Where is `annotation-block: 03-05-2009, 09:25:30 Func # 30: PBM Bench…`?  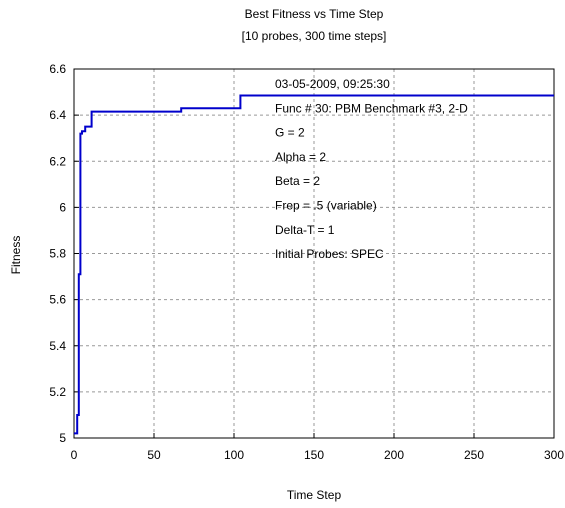 annotation-block: 03-05-2009, 09:25:30 Func # 30: PBM Bench… is located at coordinates (371, 169).